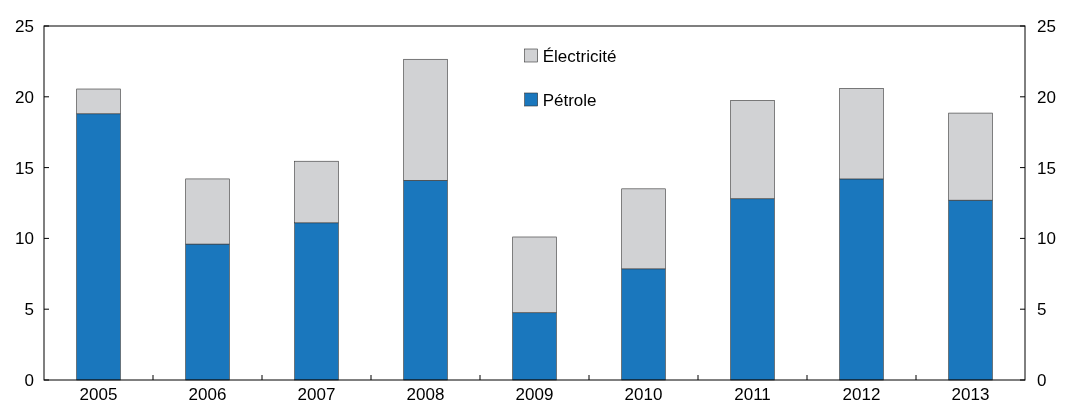  Describe the element at coordinates (24, 168) in the screenshot. I see `y-tick-label: 15` at that location.